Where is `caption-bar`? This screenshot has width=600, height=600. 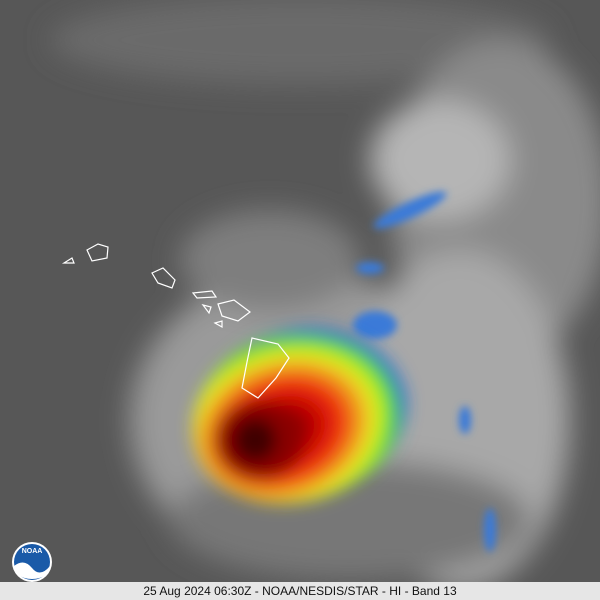
caption-bar is located at coordinates (300, 591).